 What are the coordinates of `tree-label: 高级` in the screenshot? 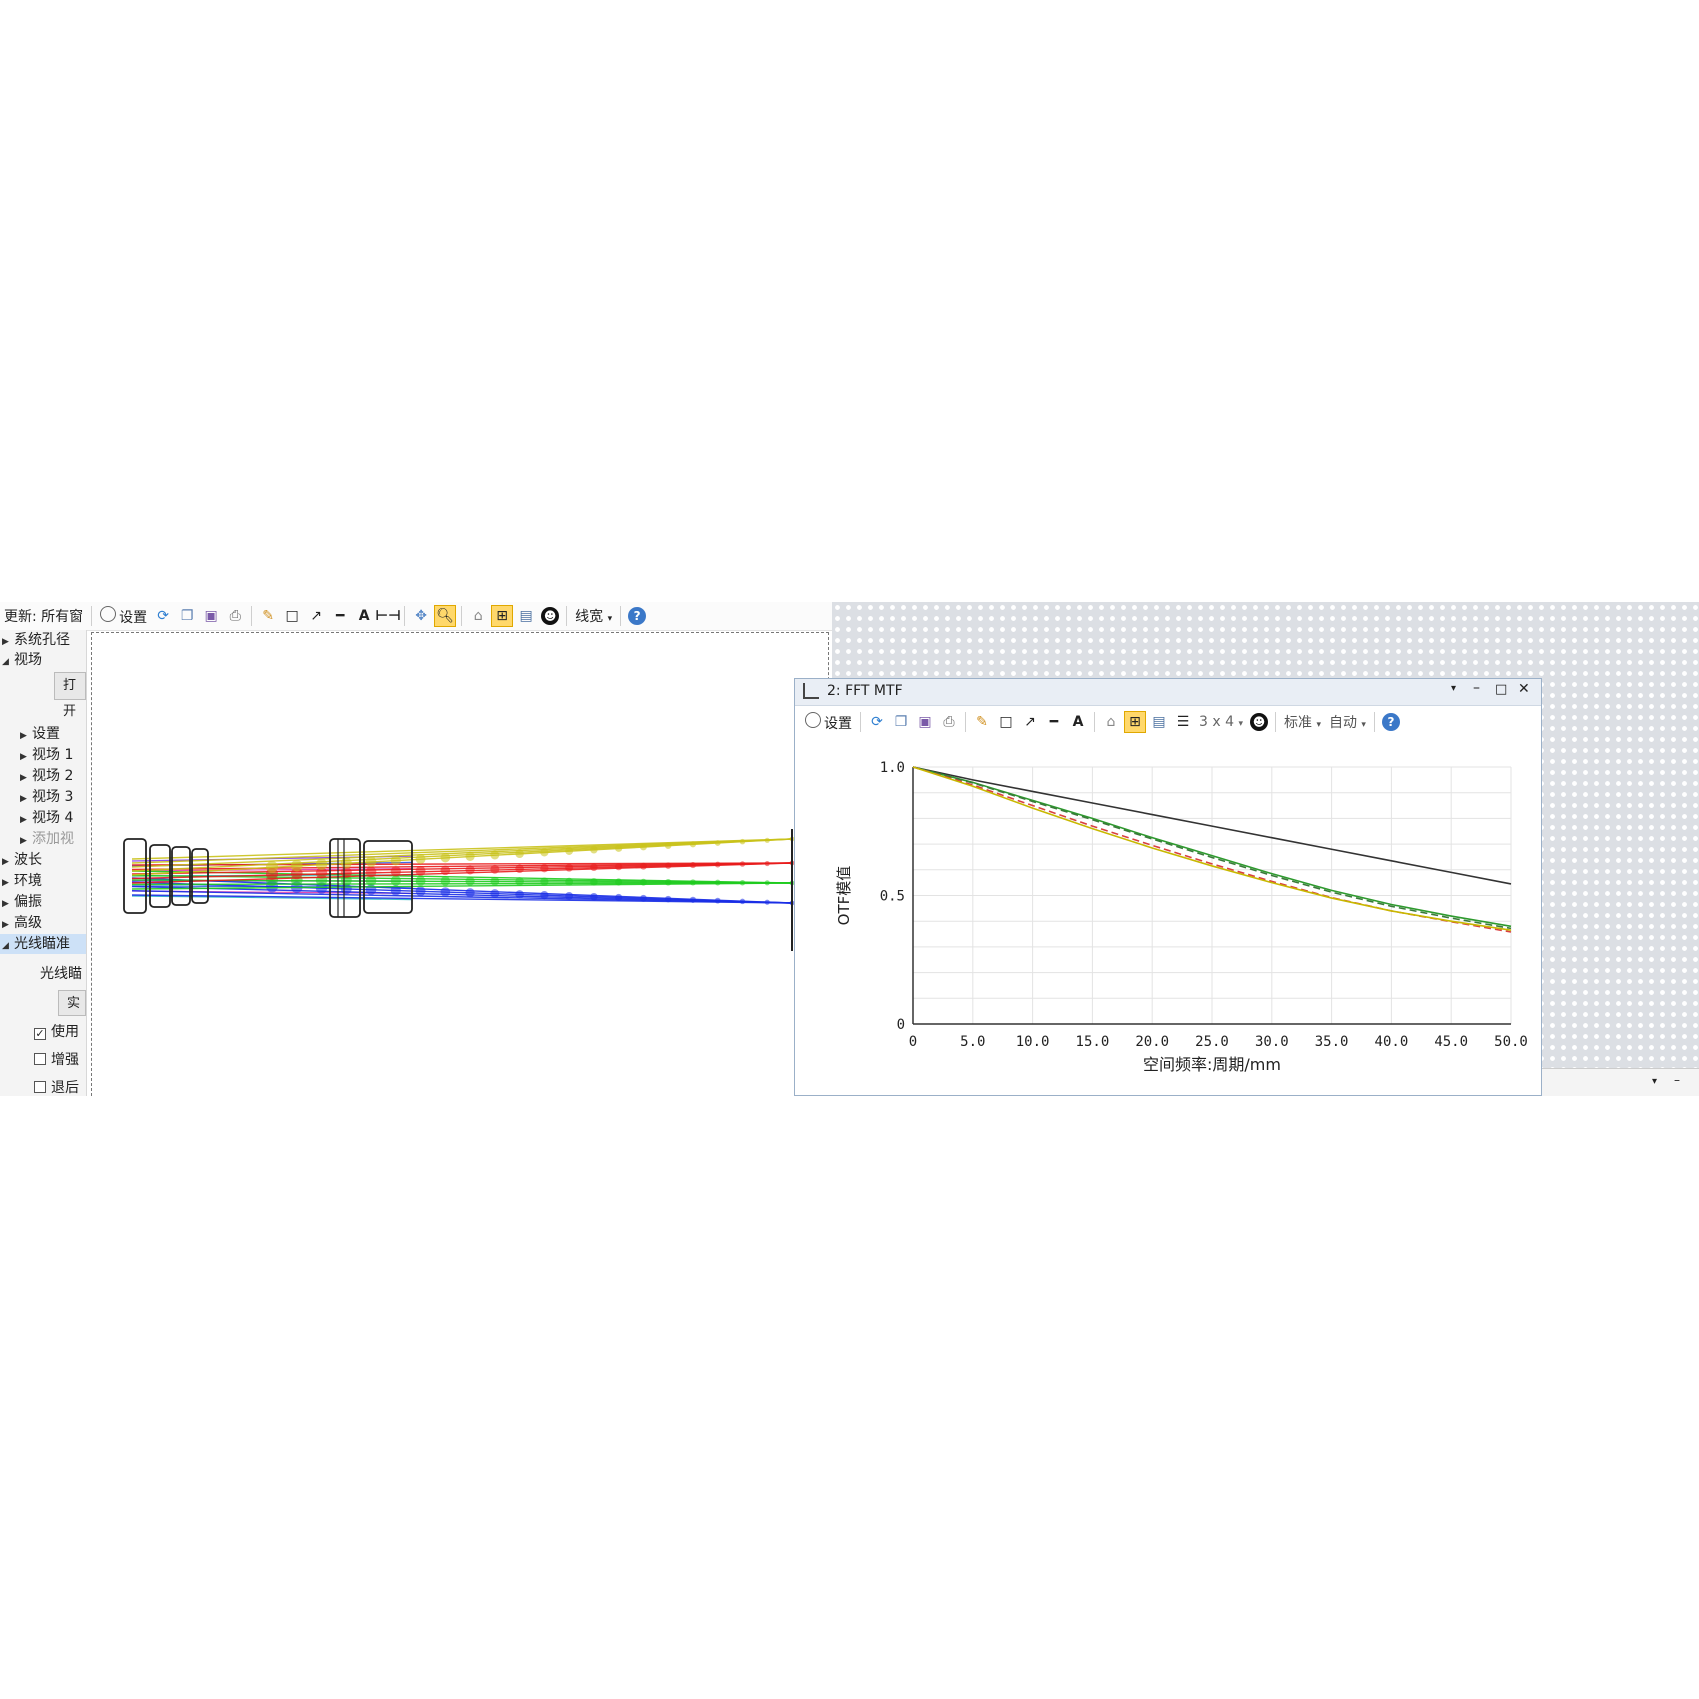 It's located at (28, 923).